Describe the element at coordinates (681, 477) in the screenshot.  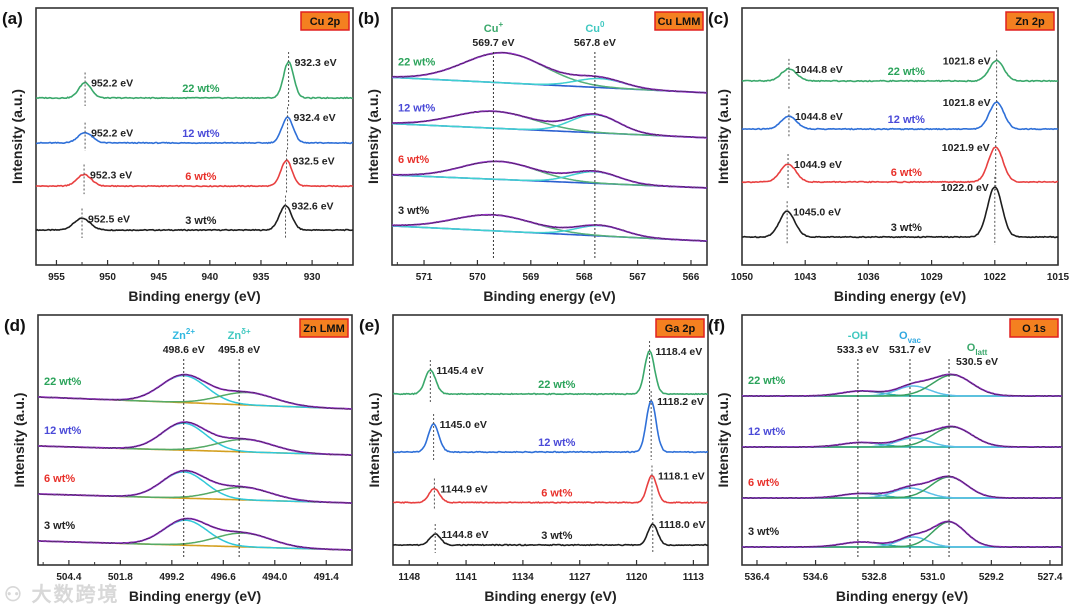
I see `peak-energy-label: 1118.1 eV` at that location.